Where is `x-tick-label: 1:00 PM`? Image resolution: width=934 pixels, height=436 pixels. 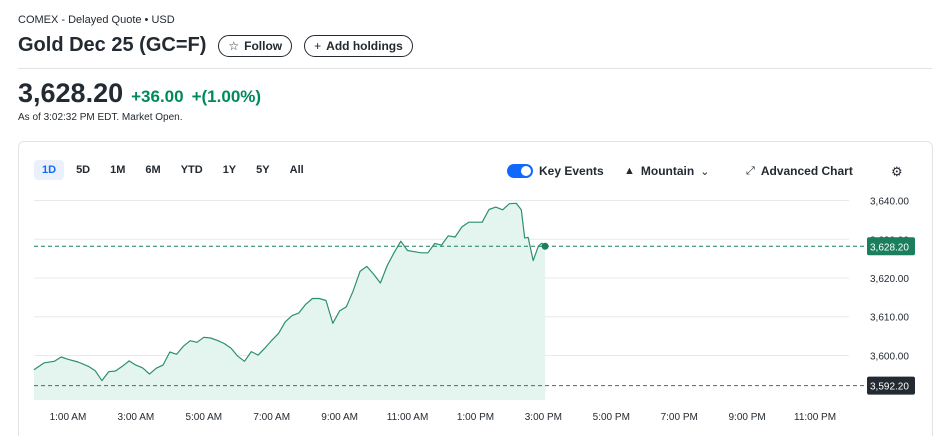
x-tick-label: 1:00 PM is located at coordinates (475, 417).